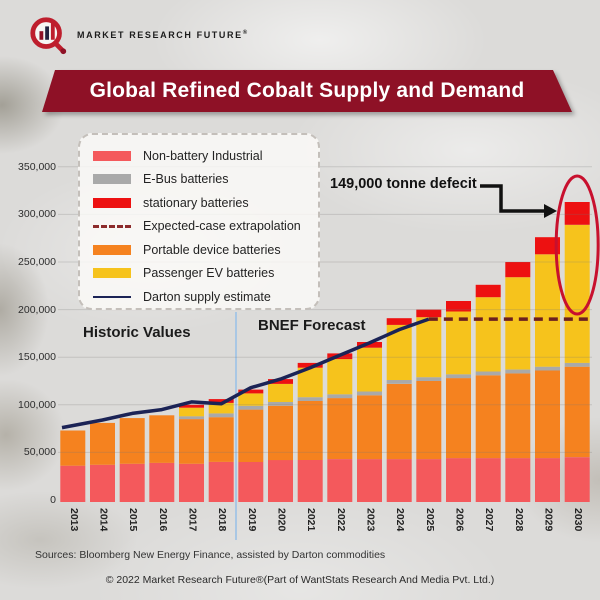 The height and width of the screenshot is (600, 600). What do you see at coordinates (488, 480) in the screenshot?
I see `bar-2027-non-battery-industrial` at bounding box center [488, 480].